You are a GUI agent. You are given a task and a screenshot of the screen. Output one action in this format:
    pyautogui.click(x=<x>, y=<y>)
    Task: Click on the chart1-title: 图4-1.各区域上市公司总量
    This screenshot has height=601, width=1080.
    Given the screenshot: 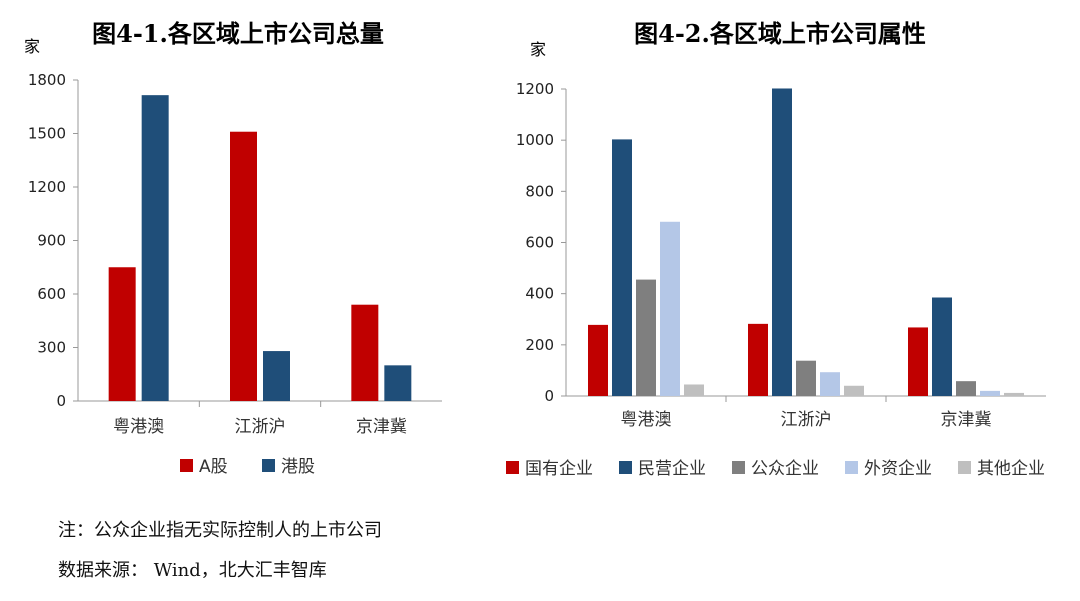 What is the action you would take?
    pyautogui.click(x=238, y=33)
    